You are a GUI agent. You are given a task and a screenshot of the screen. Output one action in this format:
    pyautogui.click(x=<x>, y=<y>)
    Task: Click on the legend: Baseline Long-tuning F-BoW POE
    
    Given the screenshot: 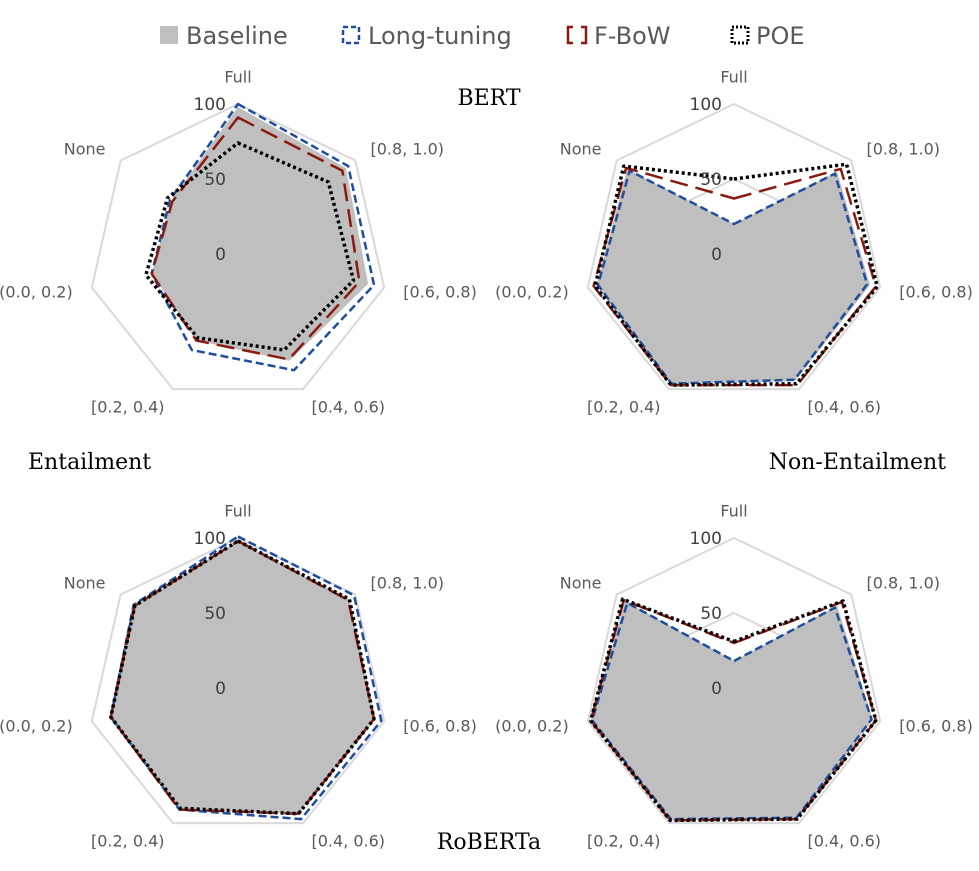 What is the action you would take?
    pyautogui.click(x=482, y=36)
    